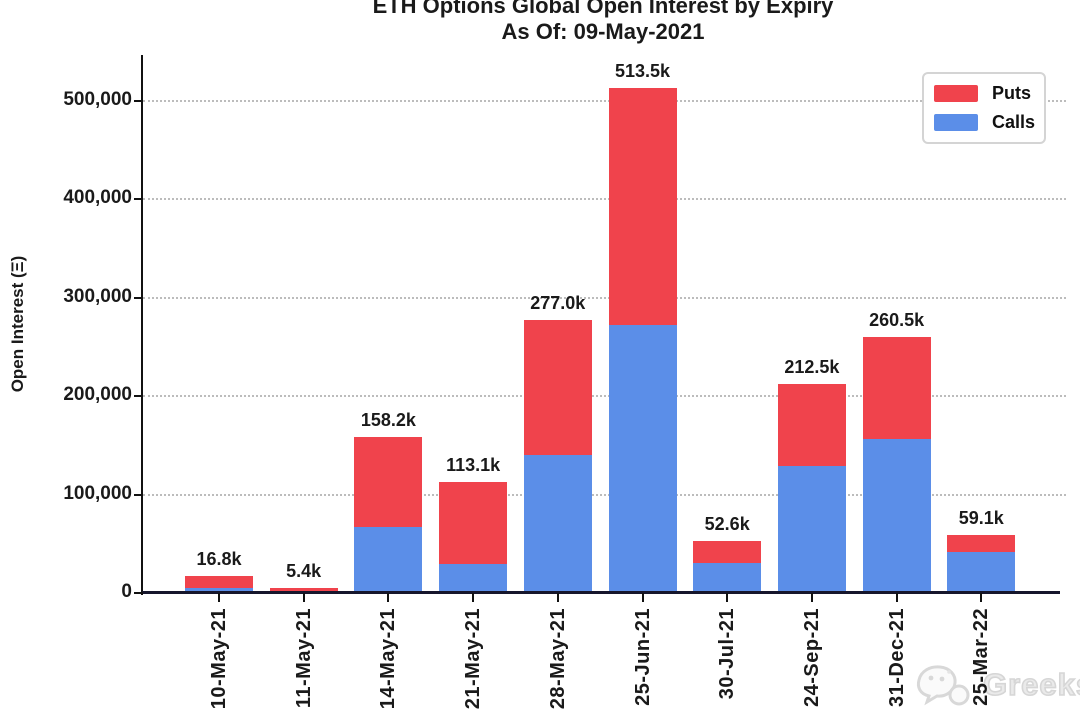 The height and width of the screenshot is (711, 1080). What do you see at coordinates (142, 325) in the screenshot?
I see `y-axis-spine` at bounding box center [142, 325].